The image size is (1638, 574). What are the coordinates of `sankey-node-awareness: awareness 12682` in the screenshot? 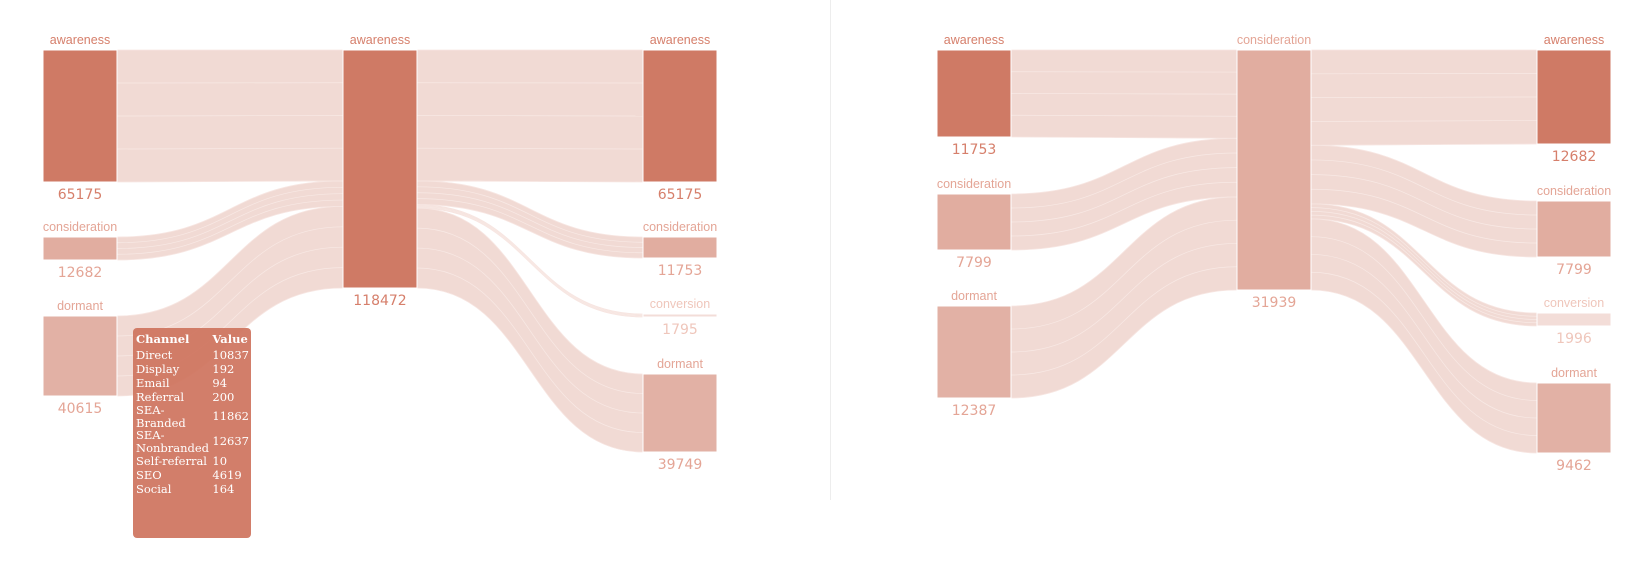 It's located at (1574, 99).